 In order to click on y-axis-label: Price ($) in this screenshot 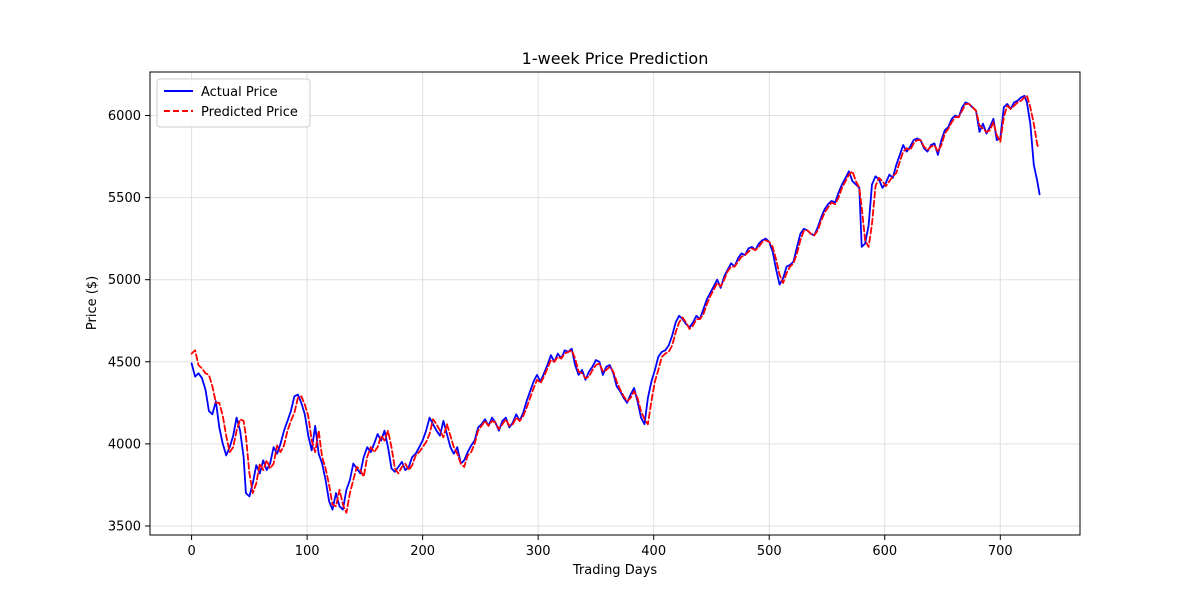, I will do `click(92, 303)`.